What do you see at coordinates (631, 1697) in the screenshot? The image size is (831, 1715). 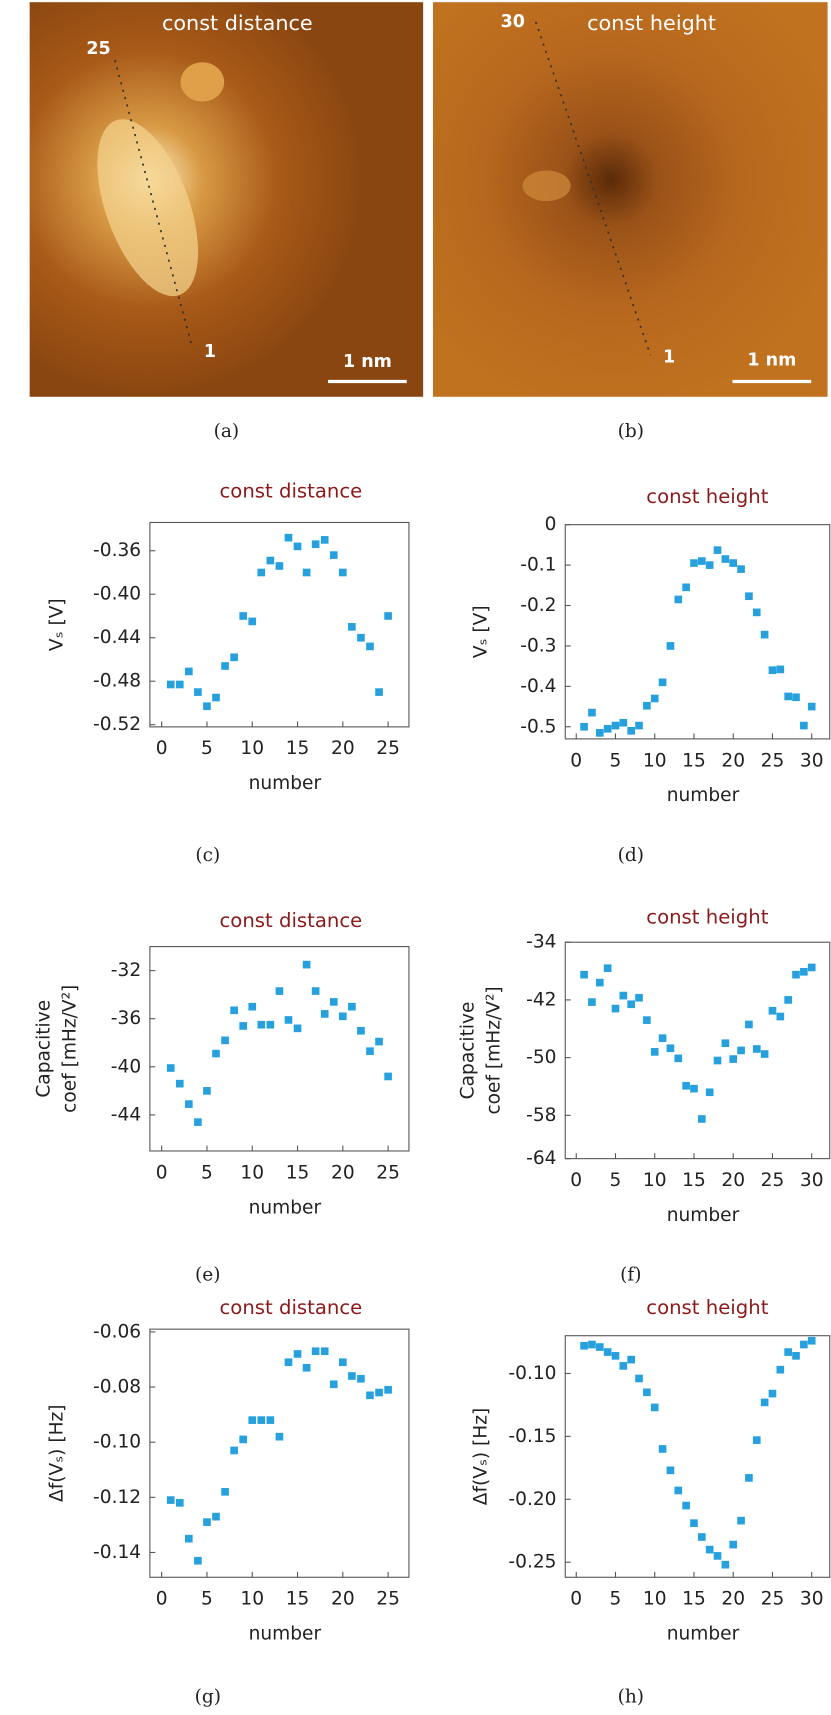 I see `caption: (h)` at bounding box center [631, 1697].